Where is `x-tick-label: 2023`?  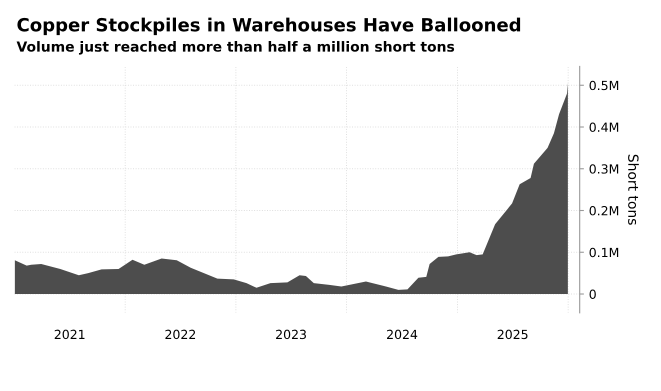 x-tick-label: 2023 is located at coordinates (291, 335).